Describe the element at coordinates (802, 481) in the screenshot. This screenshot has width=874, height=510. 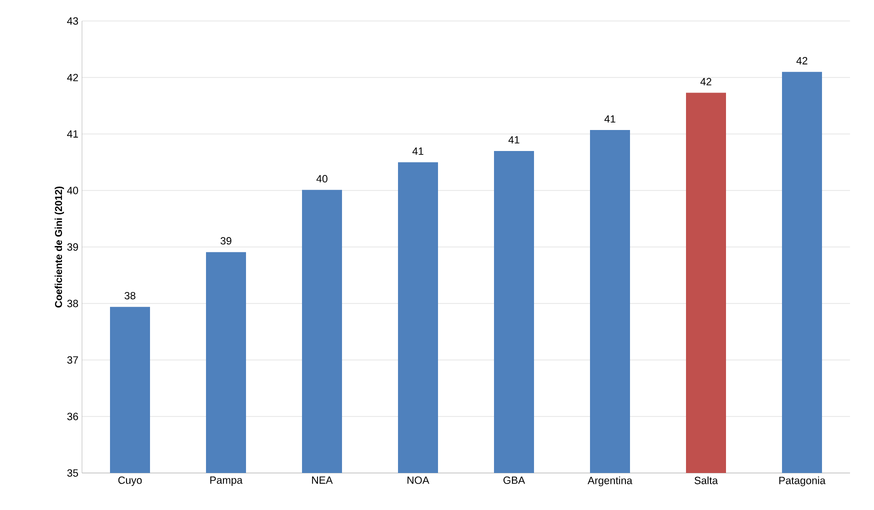
I see `x-tick-label: Patagonia` at that location.